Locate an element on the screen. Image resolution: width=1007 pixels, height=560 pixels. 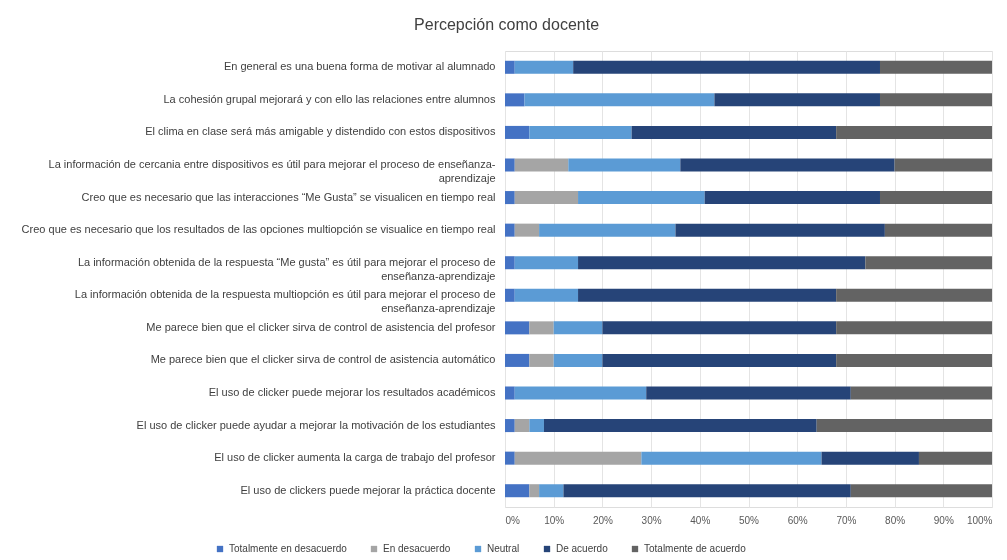
y-tick-label: La cohesión grupal mejorará y con ello las relaciones entre alumnos is located at coordinates (329, 98).